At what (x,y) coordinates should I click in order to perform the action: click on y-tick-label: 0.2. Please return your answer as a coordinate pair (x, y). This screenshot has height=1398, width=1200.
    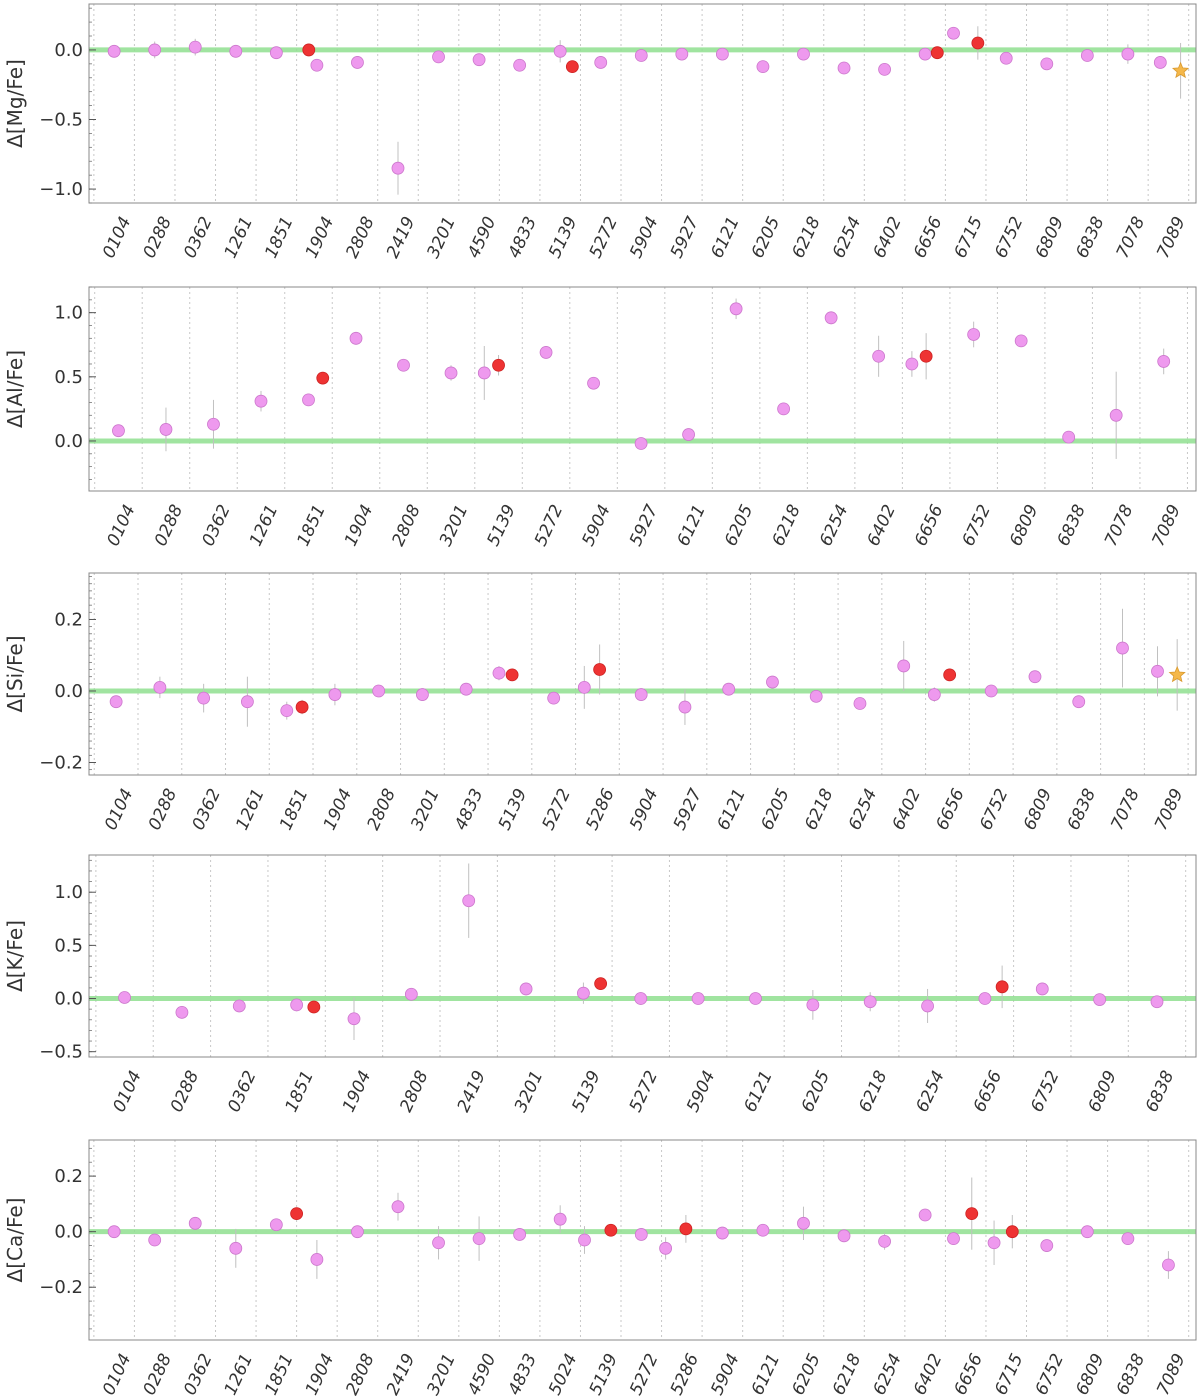
    Looking at the image, I should click on (68, 1176).